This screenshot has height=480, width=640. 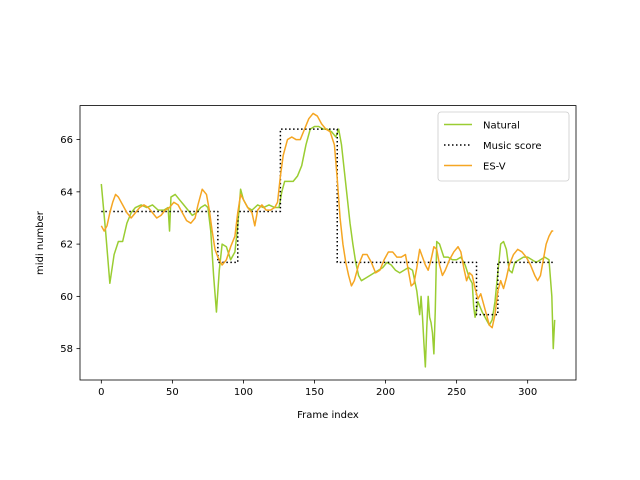 I want to click on legend-box, so click(x=503, y=146).